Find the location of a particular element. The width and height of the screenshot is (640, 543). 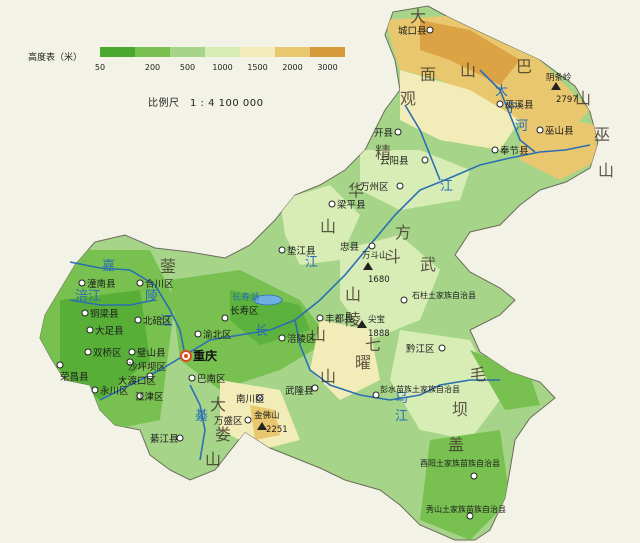

range-char: 华 is located at coordinates (356, 190).